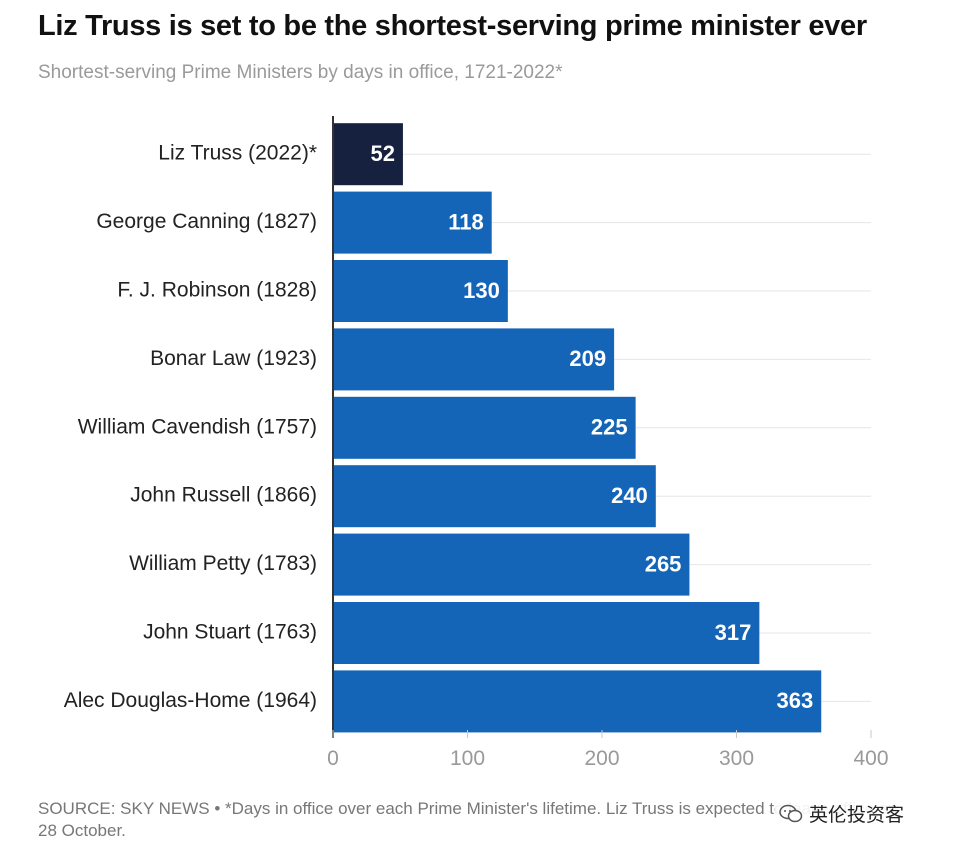 The width and height of the screenshot is (953, 854). What do you see at coordinates (206, 221) in the screenshot?
I see `category-label: George Canning (1827)` at bounding box center [206, 221].